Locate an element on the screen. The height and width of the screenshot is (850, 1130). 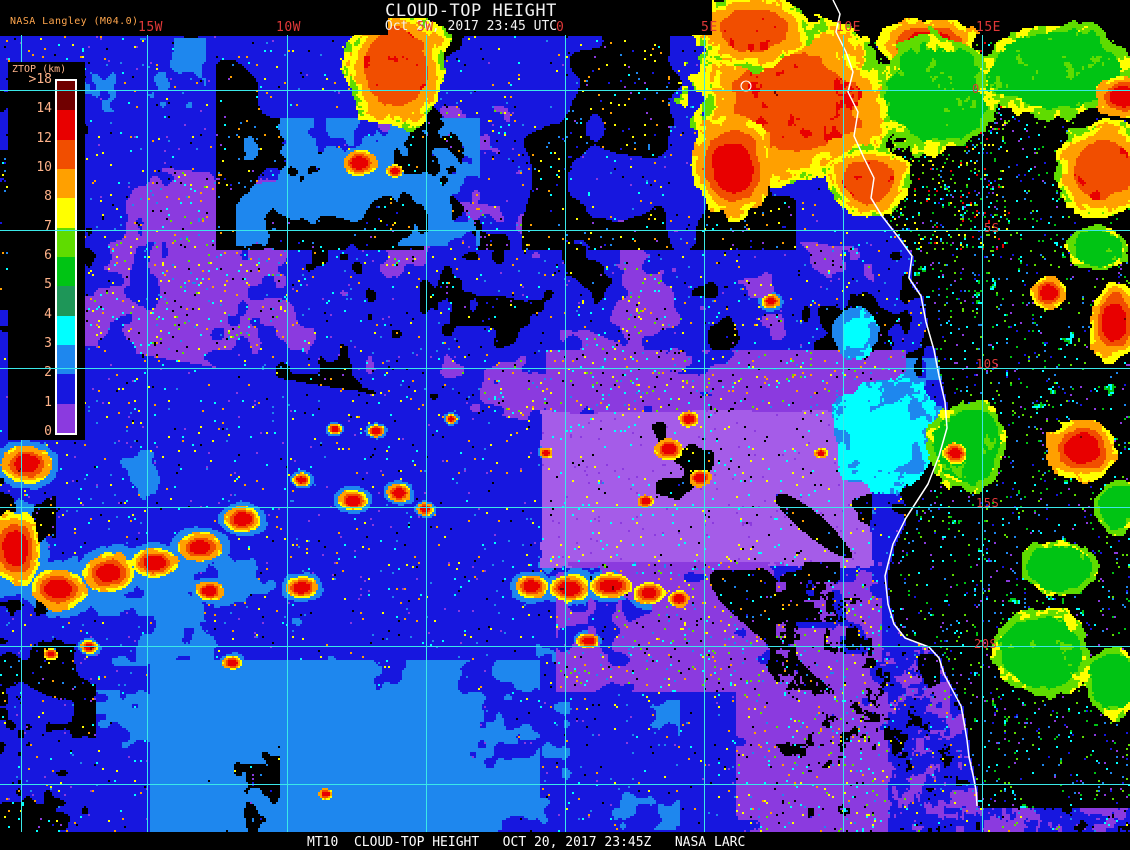
legend-scale-label: 2 is located at coordinates (48, 373).